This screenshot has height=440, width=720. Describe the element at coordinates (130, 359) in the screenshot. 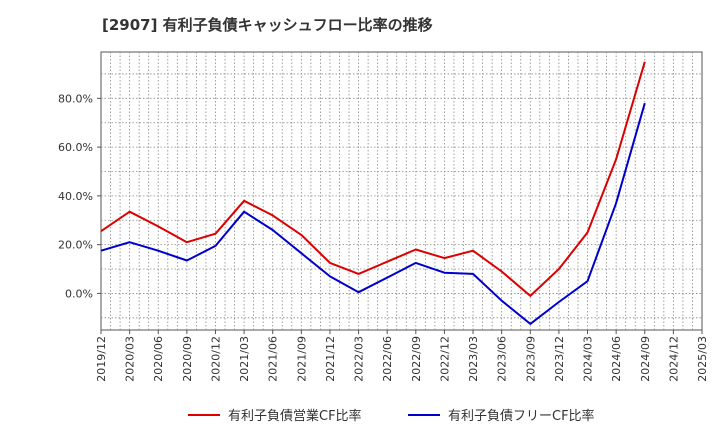

I see `x-tick-label: 2020/03` at that location.